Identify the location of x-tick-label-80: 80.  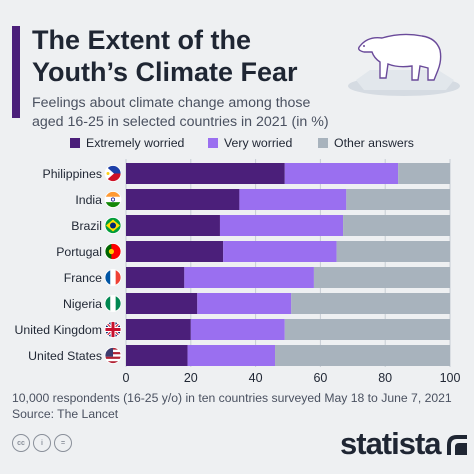
(385, 378).